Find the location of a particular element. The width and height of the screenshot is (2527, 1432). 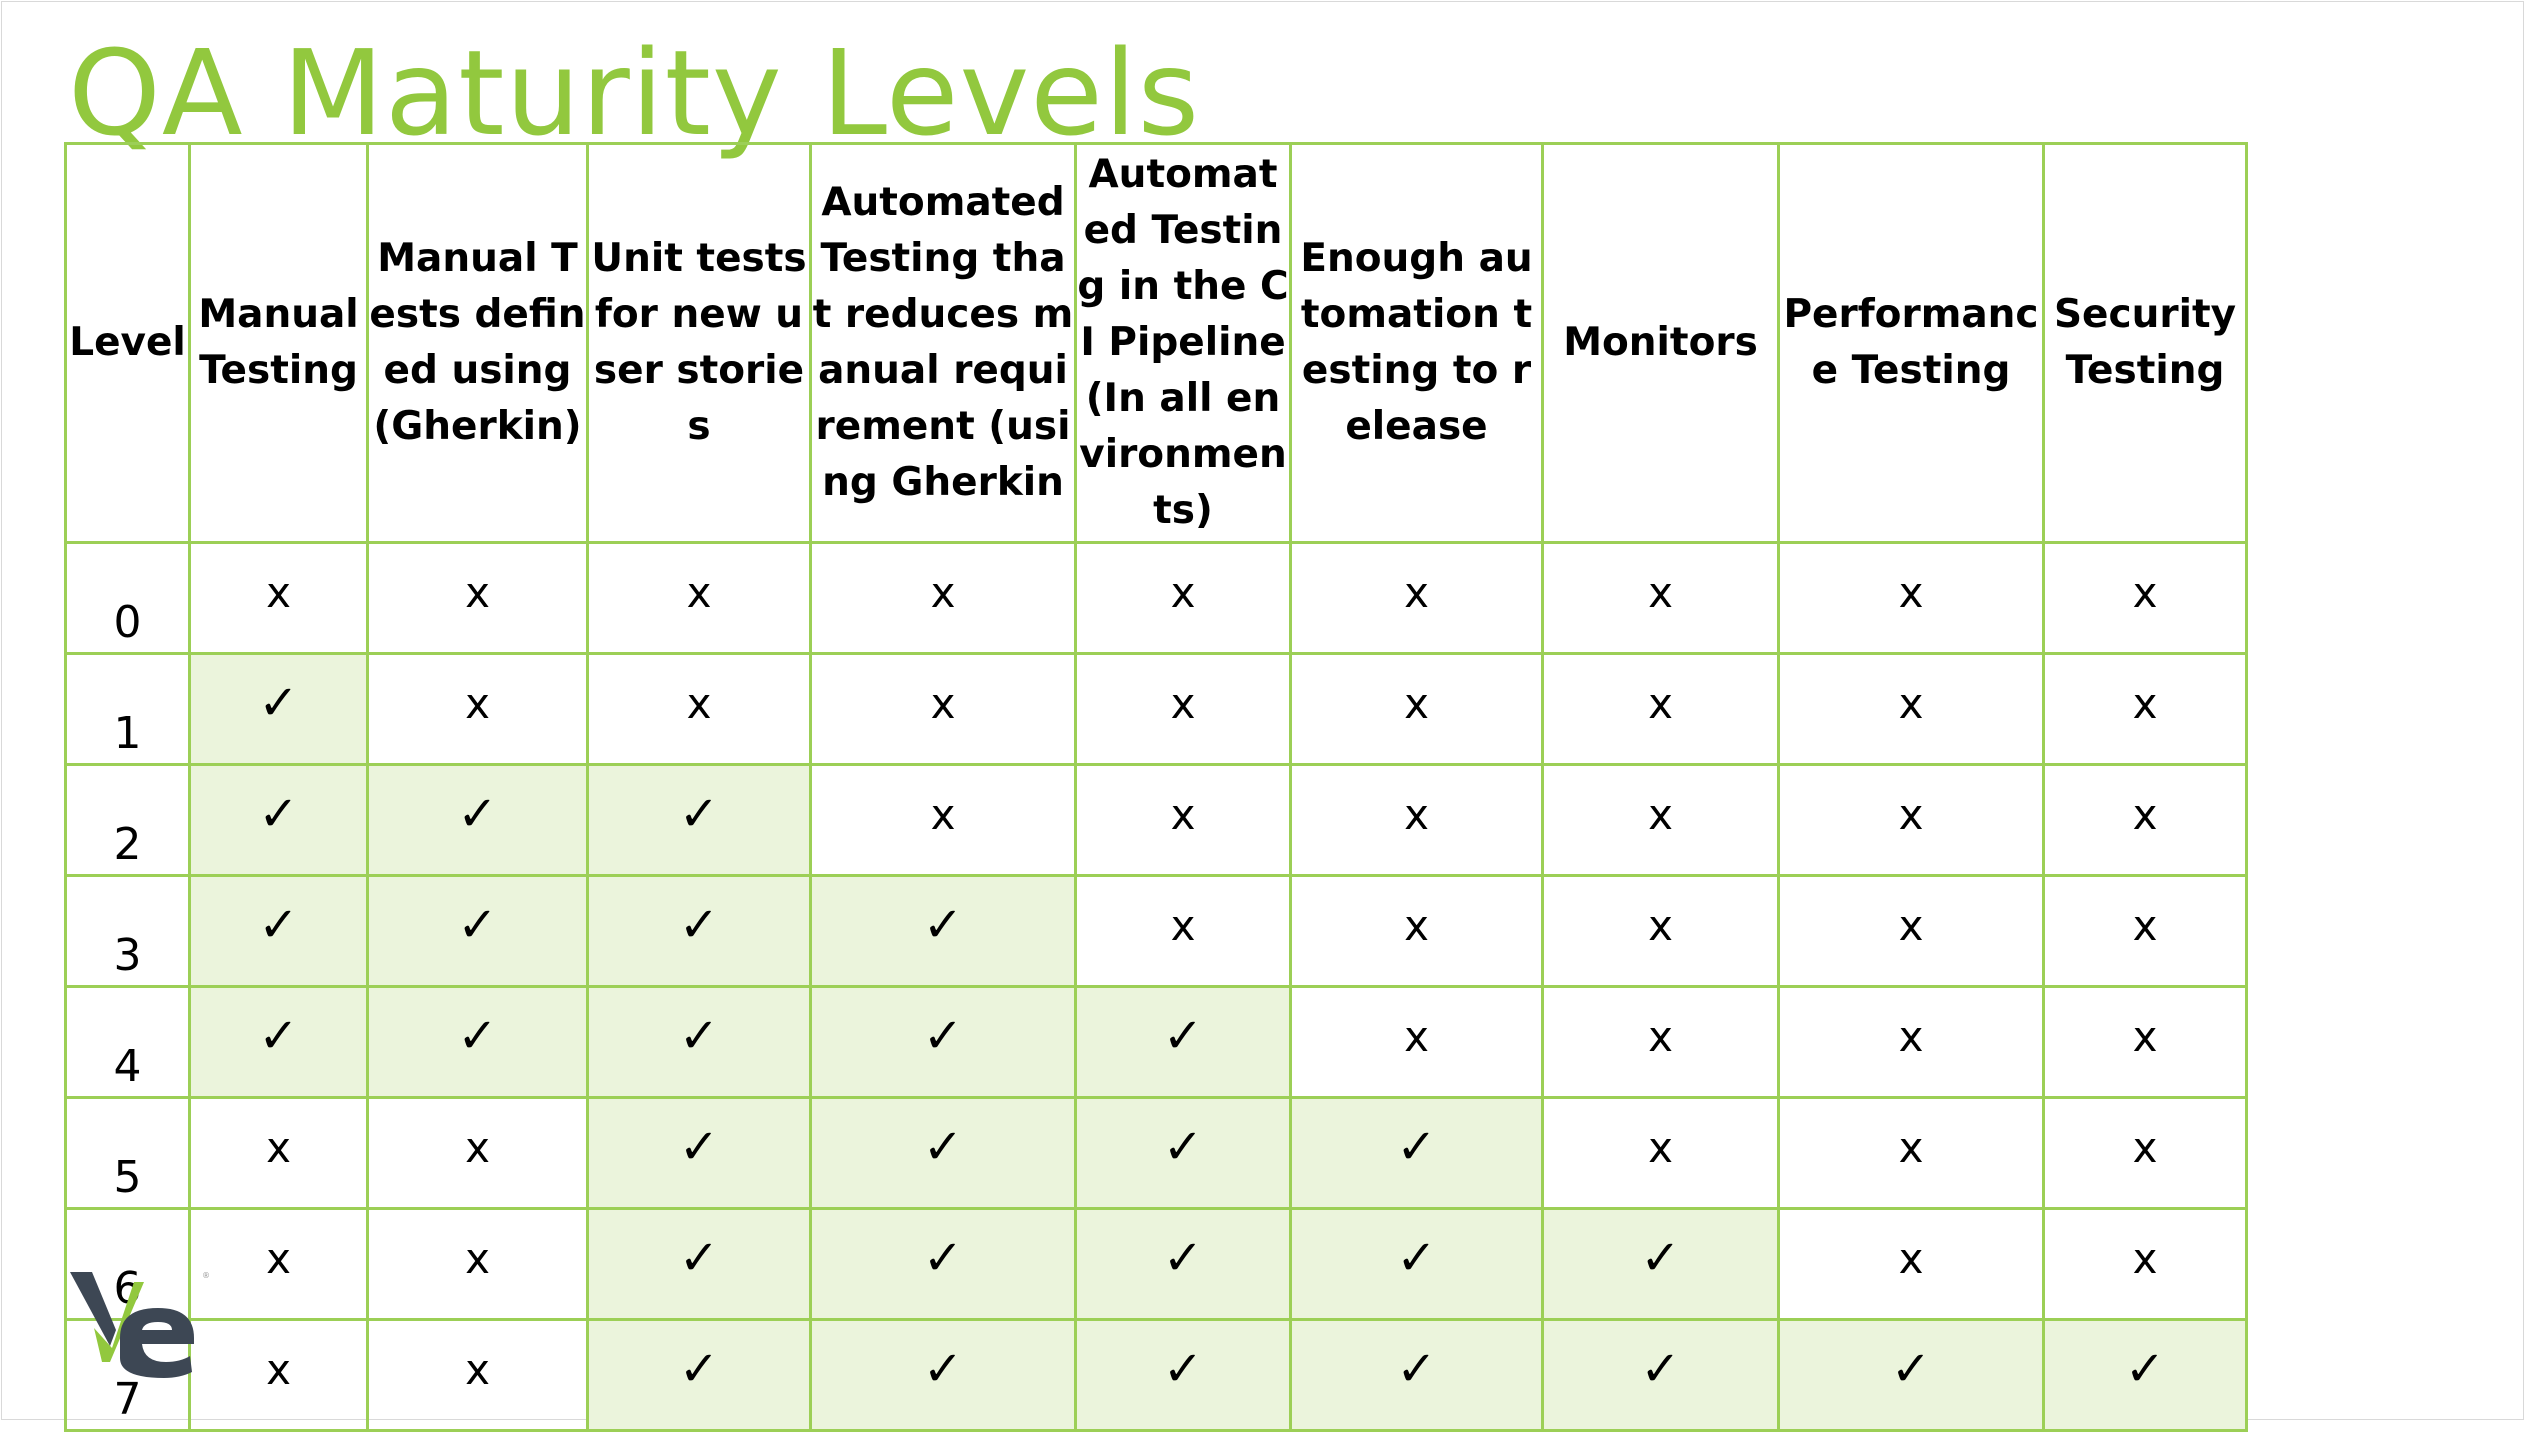

header-manual-tests-gherkin: Manual Tests defined using (Gherkin) is located at coordinates (477, 343).